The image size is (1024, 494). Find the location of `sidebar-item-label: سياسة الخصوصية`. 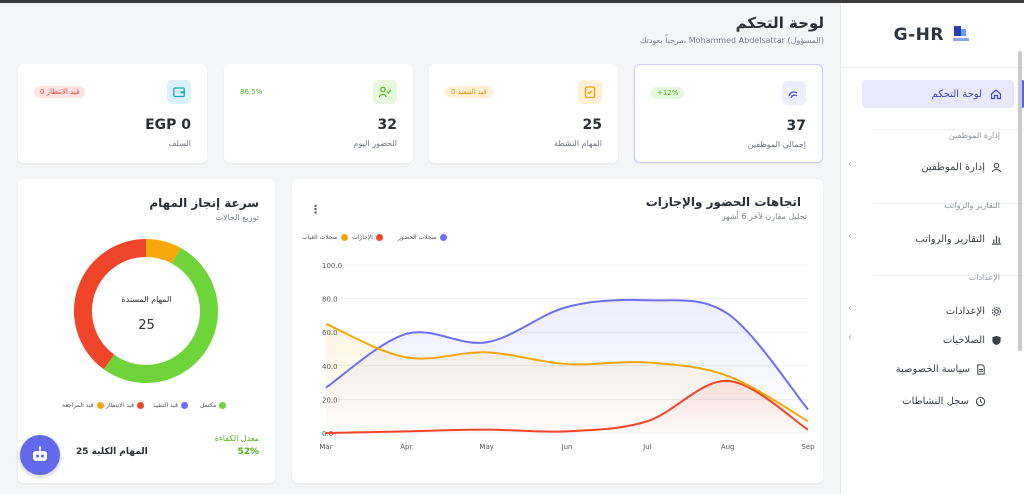

sidebar-item-label: سياسة الخصوصية is located at coordinates (932, 369).